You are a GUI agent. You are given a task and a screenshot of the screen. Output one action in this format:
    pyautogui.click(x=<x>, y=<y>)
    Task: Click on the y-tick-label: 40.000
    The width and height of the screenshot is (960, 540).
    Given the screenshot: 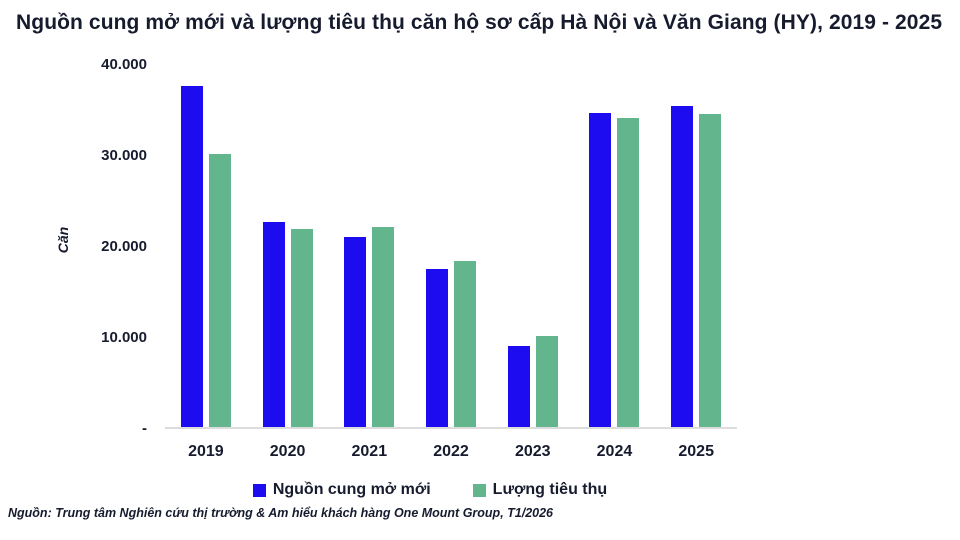 What is the action you would take?
    pyautogui.click(x=124, y=64)
    